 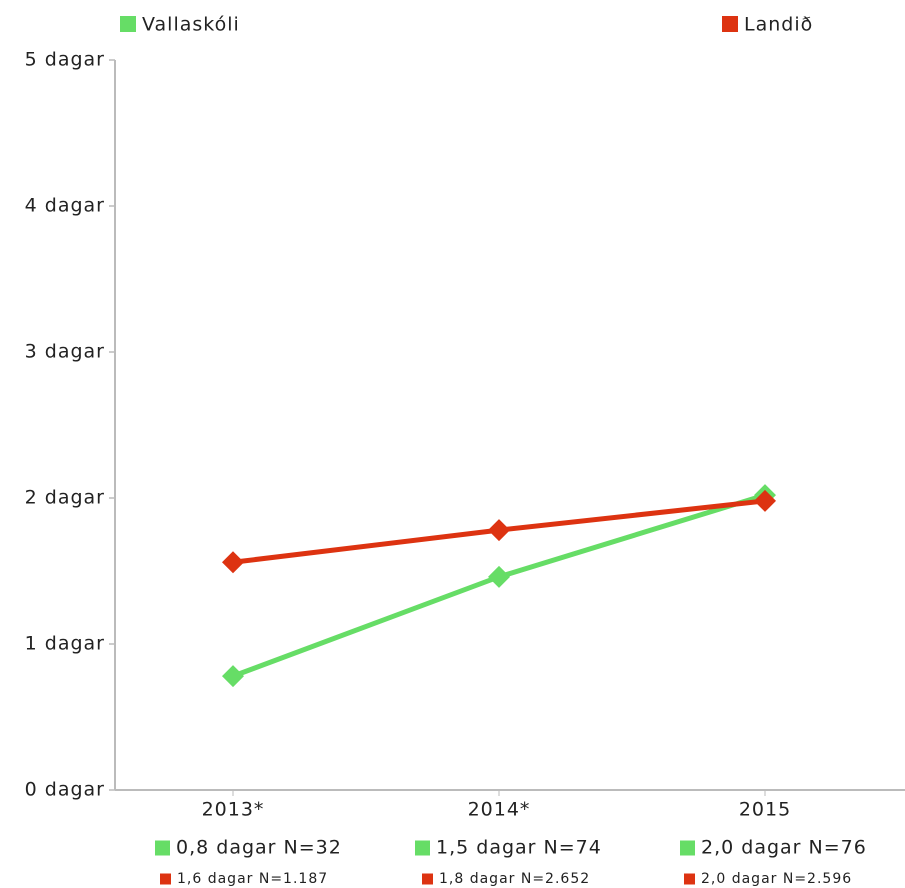 What do you see at coordinates (776, 879) in the screenshot?
I see `value-label: 2,0 dagar N=2.596` at bounding box center [776, 879].